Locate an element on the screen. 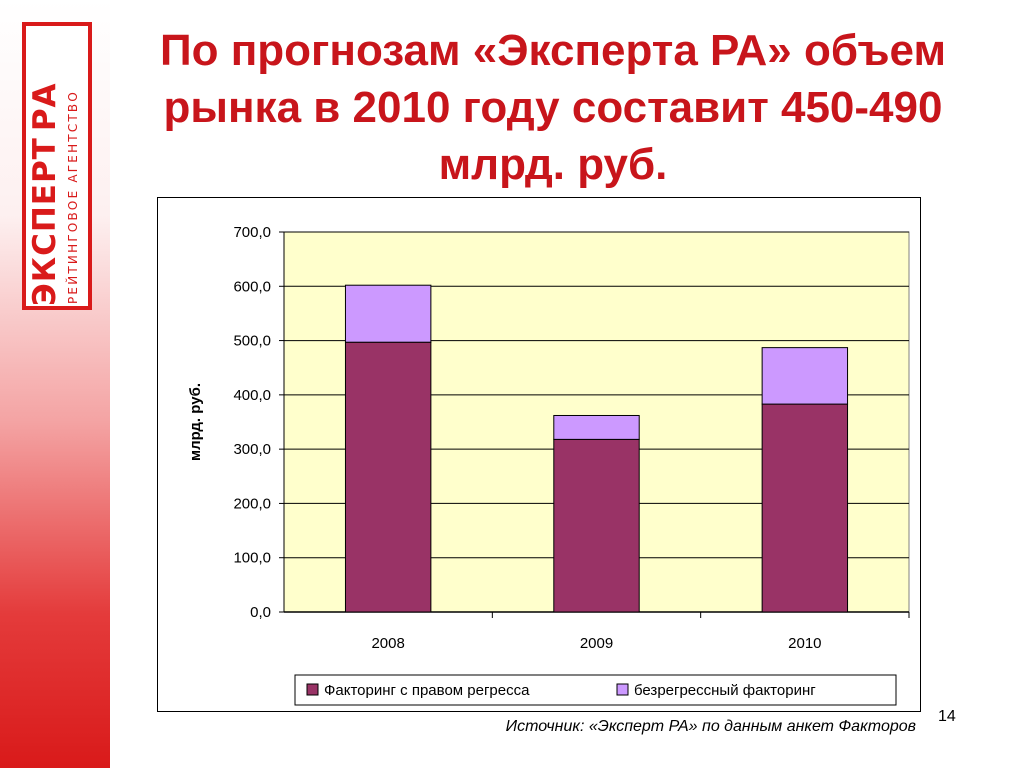 The image size is (1024, 768). y-tick-label: 300,0 is located at coordinates (252, 449).